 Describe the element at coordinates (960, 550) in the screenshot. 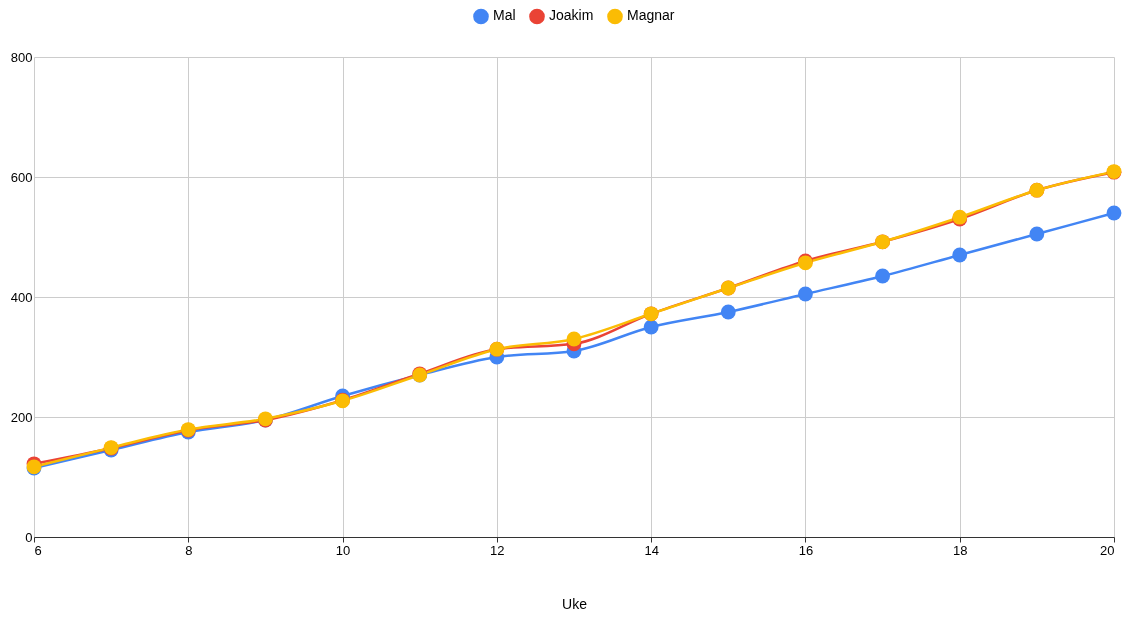

I see `x-tick-label: 18` at that location.